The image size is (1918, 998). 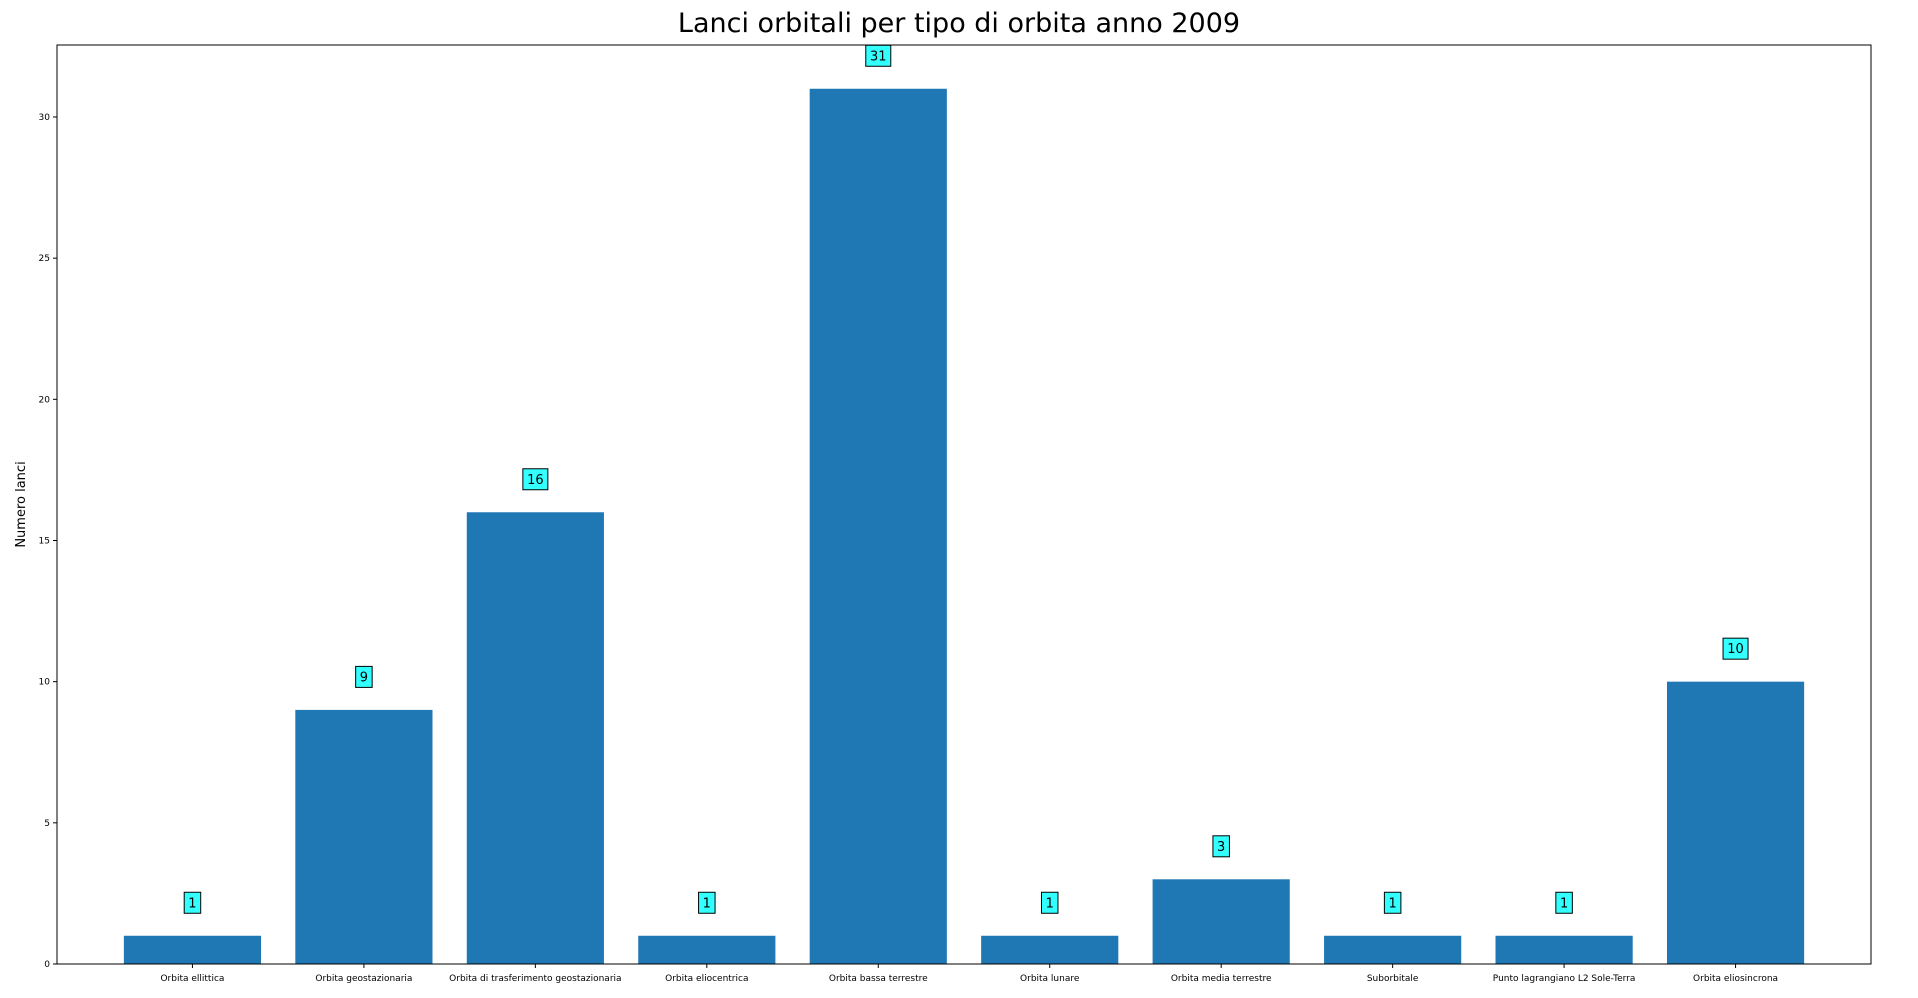 I want to click on value-label-3: 1, so click(x=707, y=903).